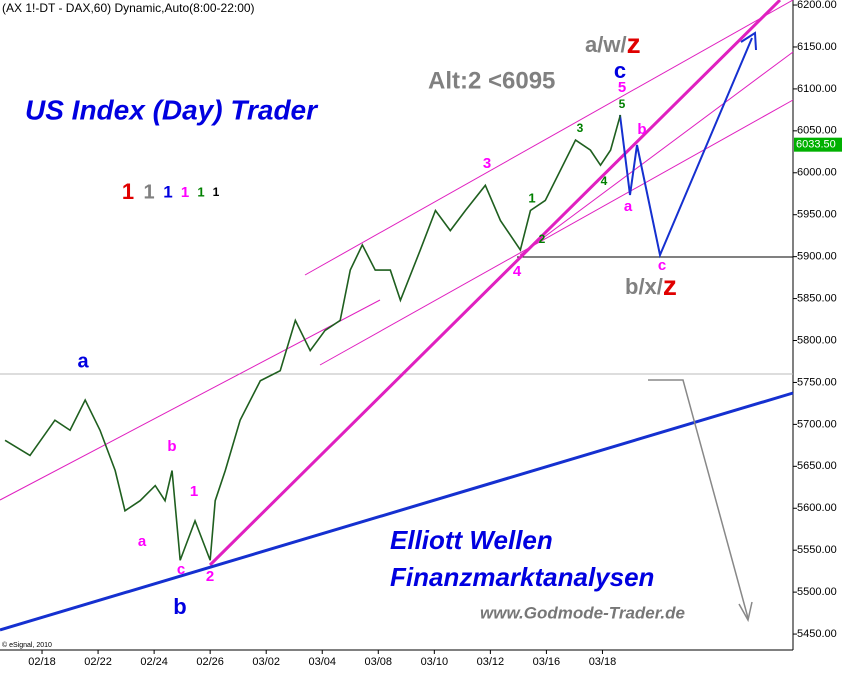 This screenshot has height=673, width=842. What do you see at coordinates (817, 508) in the screenshot?
I see `y-tick-label: 5600.00` at bounding box center [817, 508].